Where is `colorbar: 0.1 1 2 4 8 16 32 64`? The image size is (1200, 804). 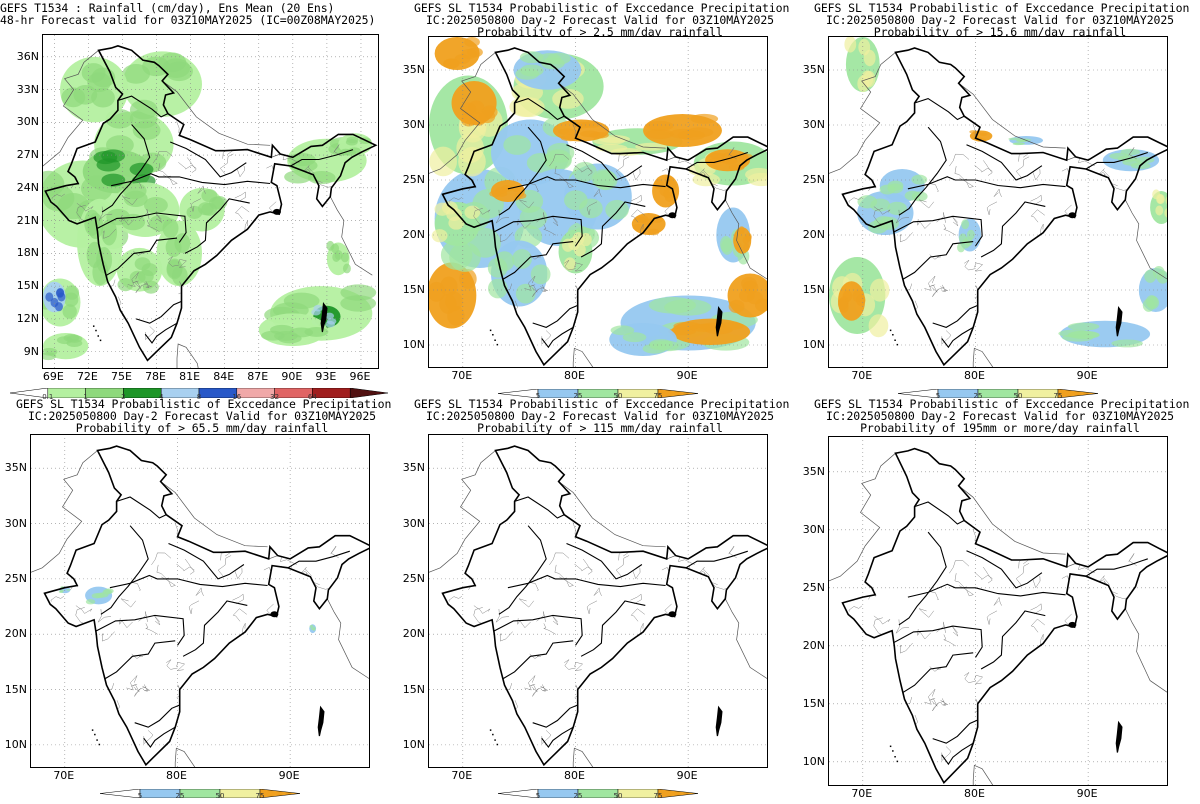 colorbar: 0.1 1 2 4 8 16 32 64 is located at coordinates (199, 394).